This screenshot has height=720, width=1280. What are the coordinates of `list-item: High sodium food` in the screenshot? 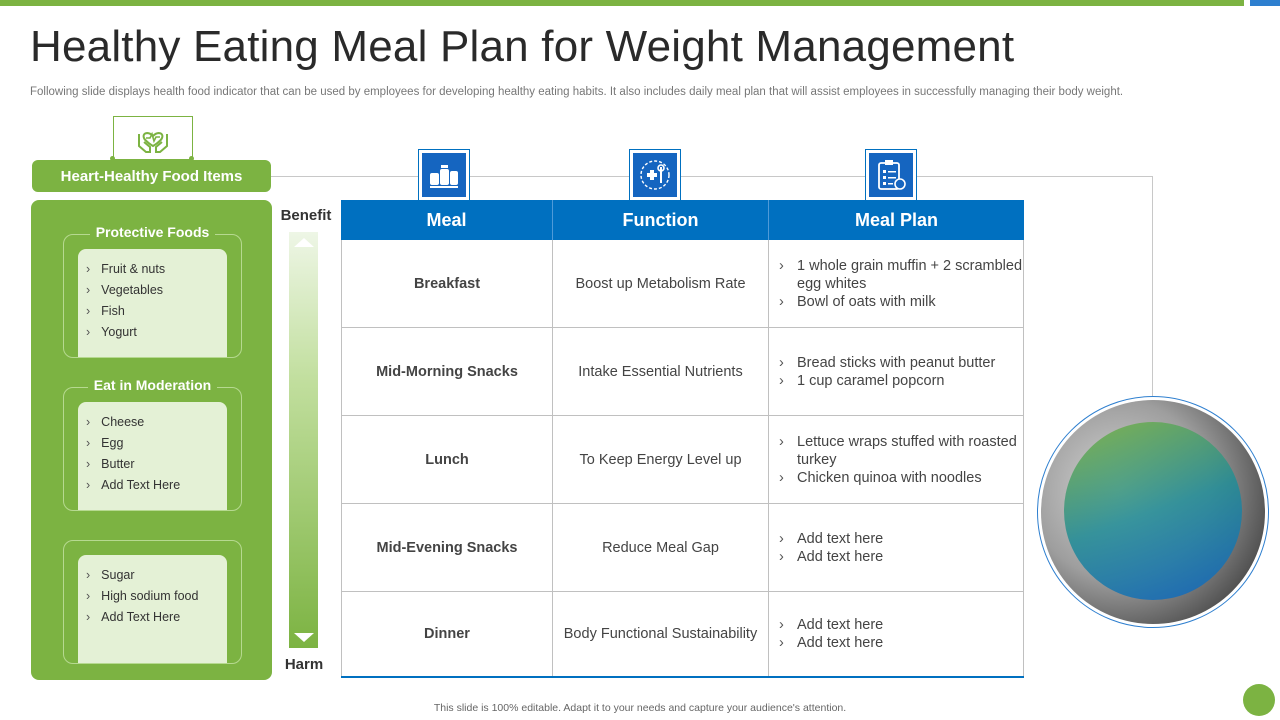 It's located at (156, 596).